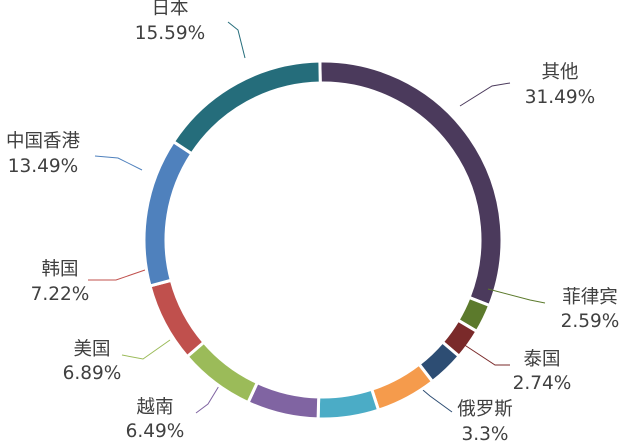 This screenshot has width=623, height=443. What do you see at coordinates (43, 141) in the screenshot?
I see `slice-name-label: 中国香港` at bounding box center [43, 141].